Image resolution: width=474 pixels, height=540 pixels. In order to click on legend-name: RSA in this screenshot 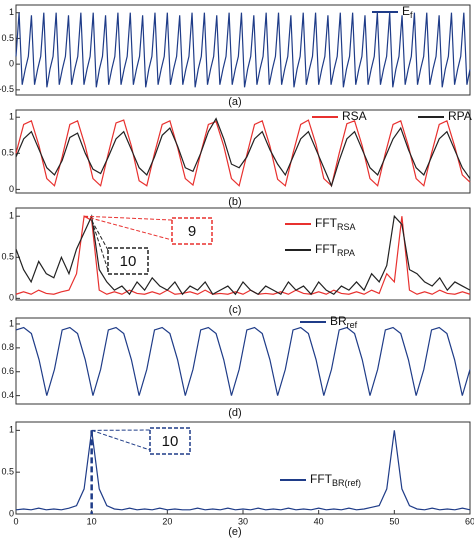, I will do `click(354, 116)`.